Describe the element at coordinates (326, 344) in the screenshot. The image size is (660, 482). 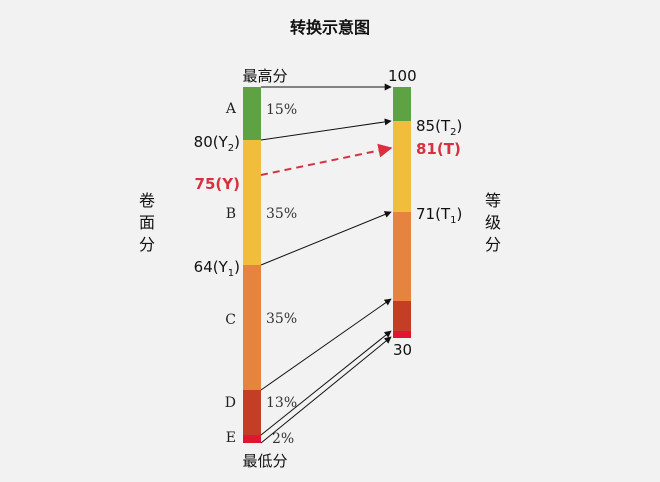
I see `arrow-c-to-d` at that location.